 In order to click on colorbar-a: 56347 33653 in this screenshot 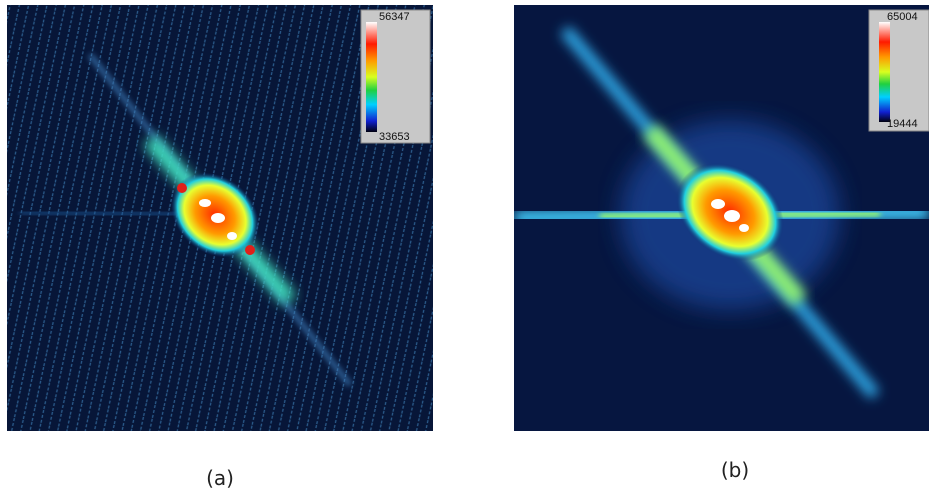, I will do `click(395, 76)`.